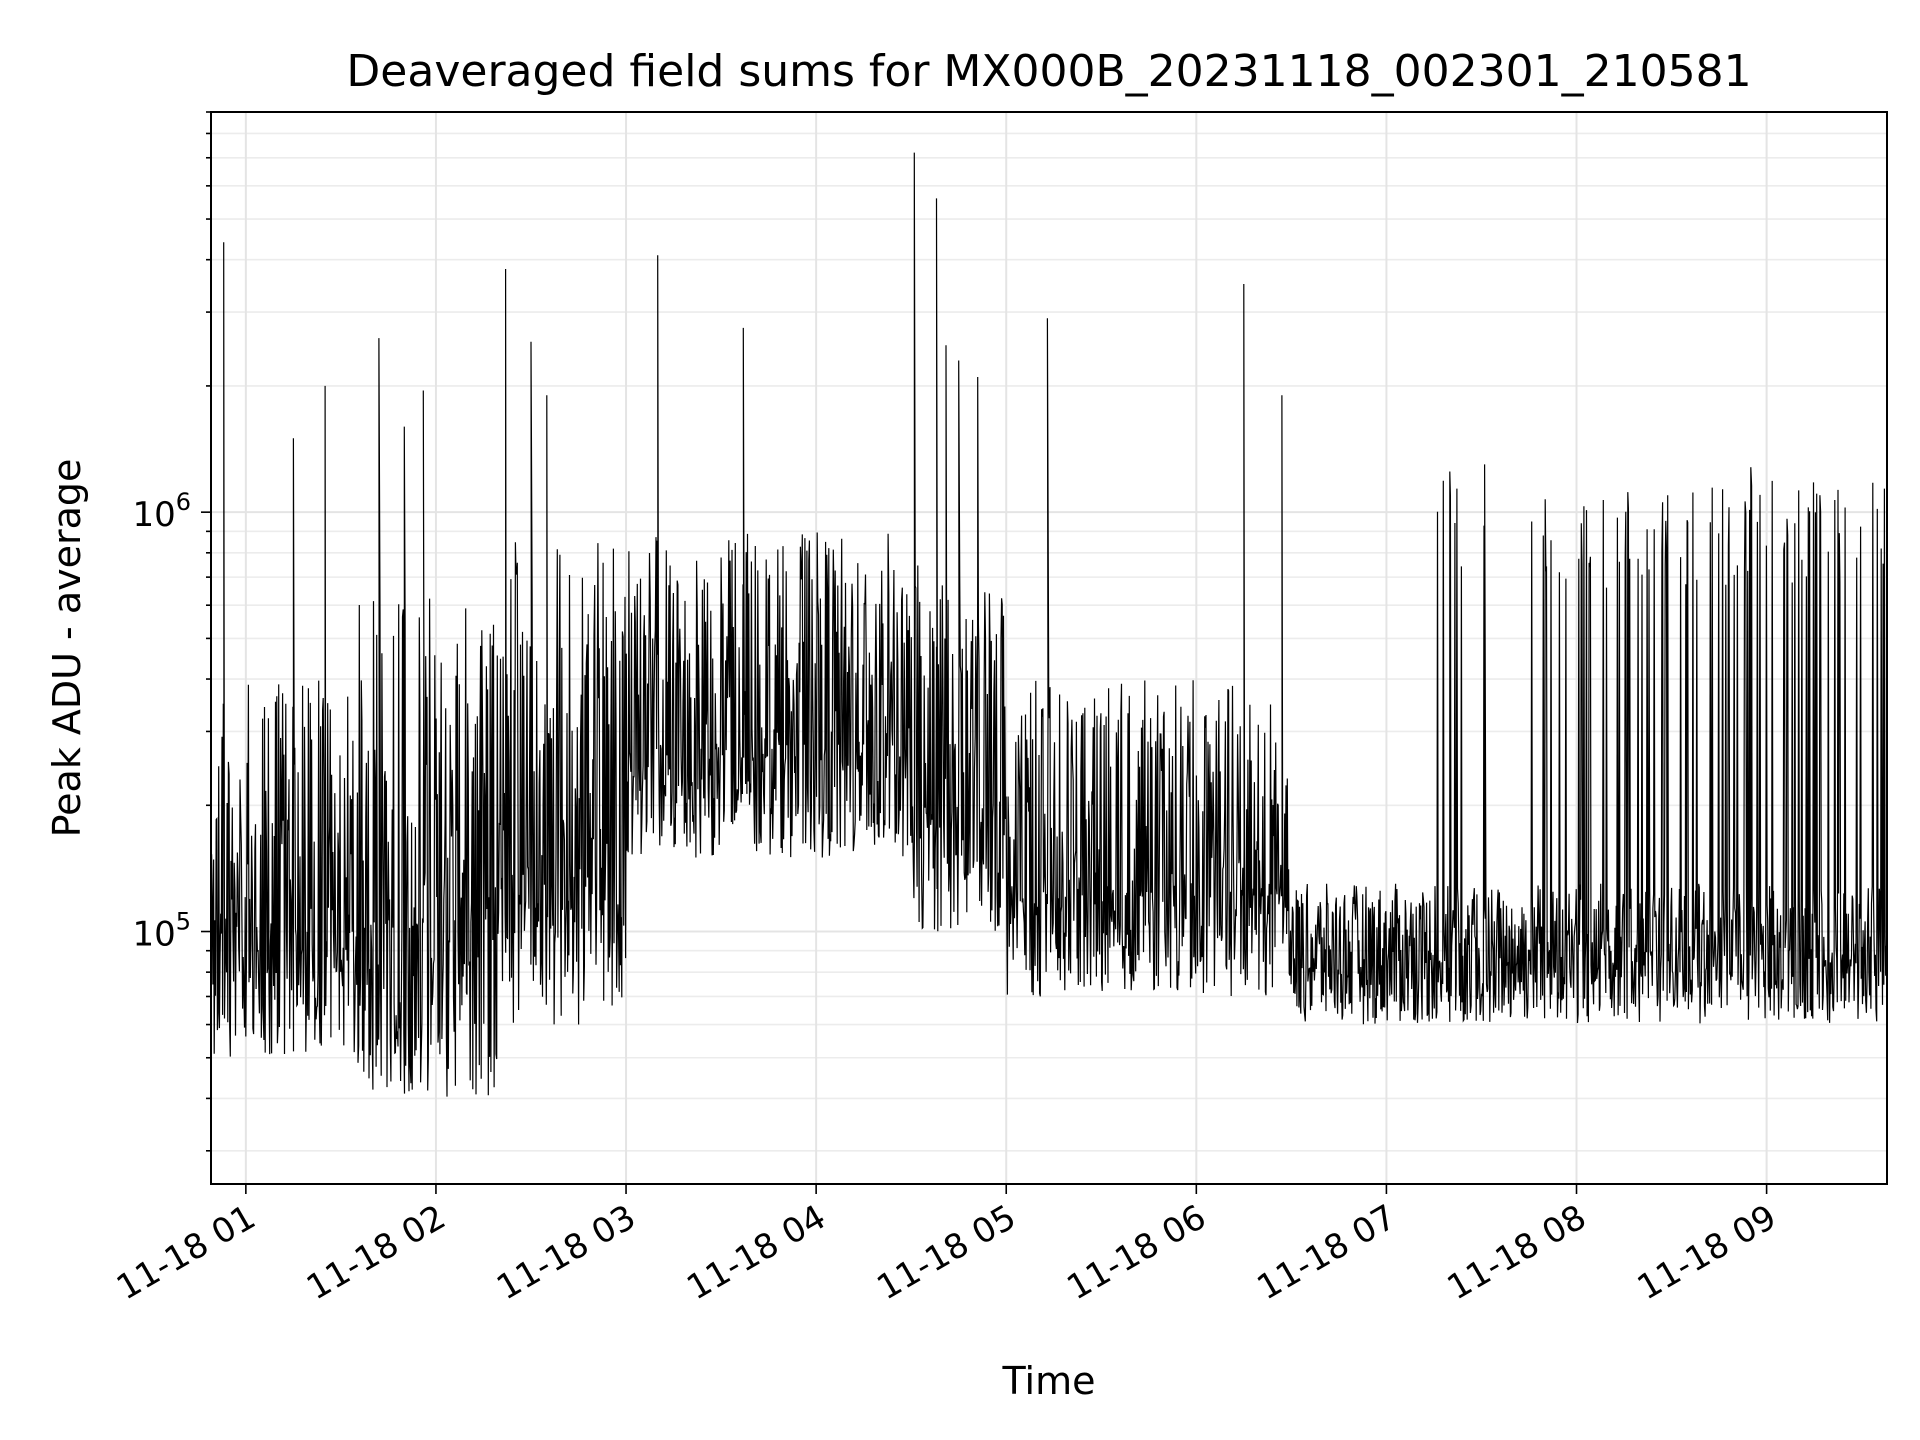 This screenshot has width=1920, height=1440. What do you see at coordinates (171, 631) in the screenshot?
I see `y-axis: 10⁵ 10⁶` at bounding box center [171, 631].